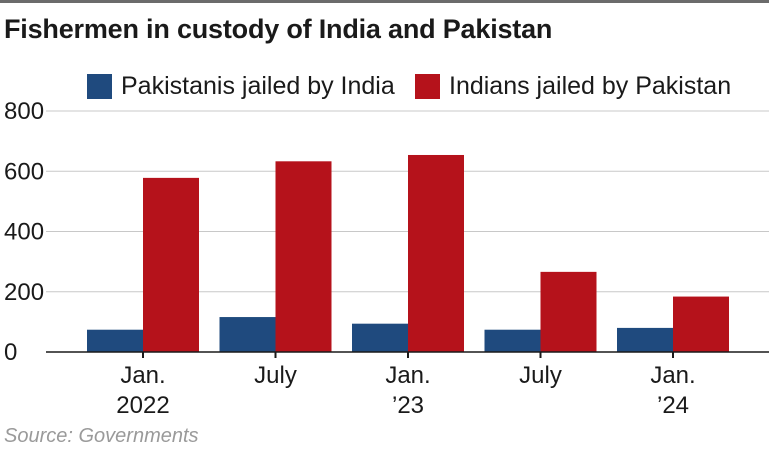 The image size is (769, 460). I want to click on x-tick-label: Jan. ’23, so click(407, 390).